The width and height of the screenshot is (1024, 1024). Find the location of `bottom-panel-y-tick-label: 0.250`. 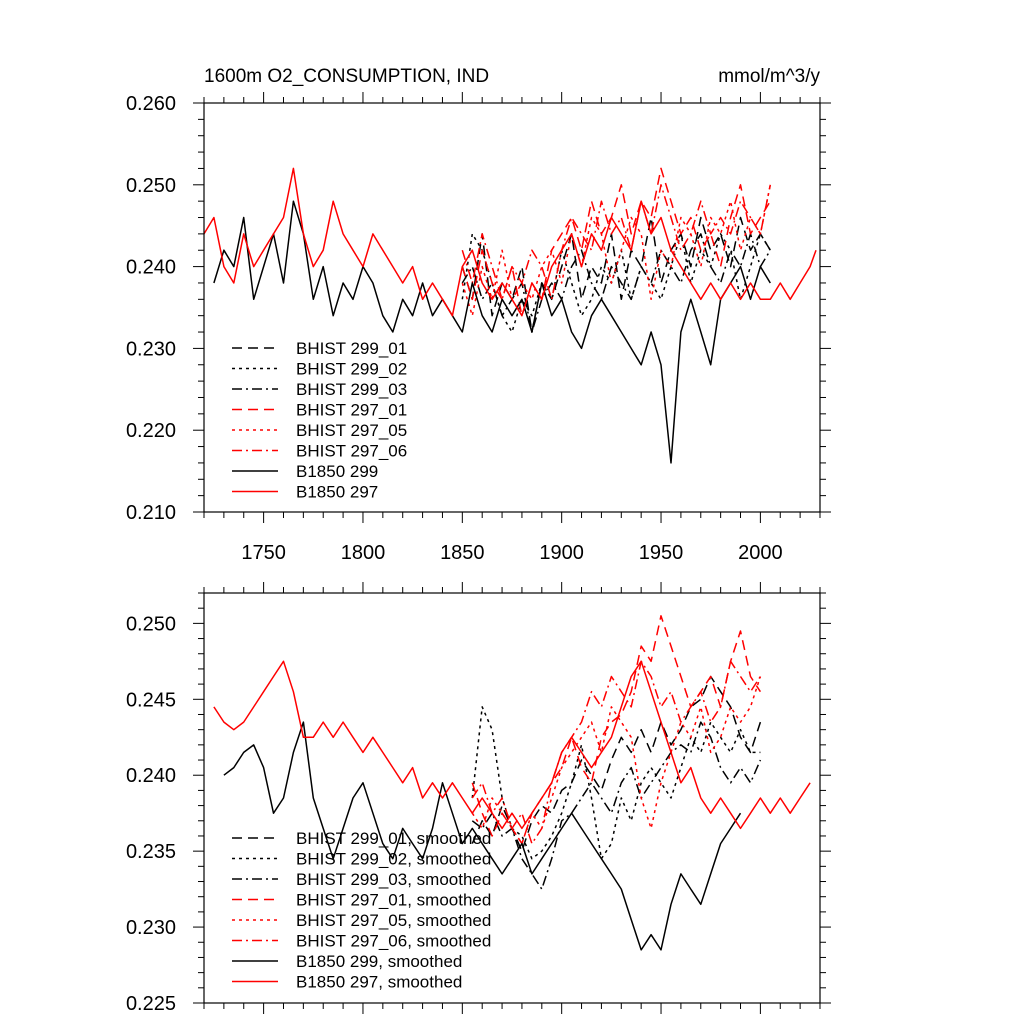

bottom-panel-y-tick-label: 0.250 is located at coordinates (151, 624).